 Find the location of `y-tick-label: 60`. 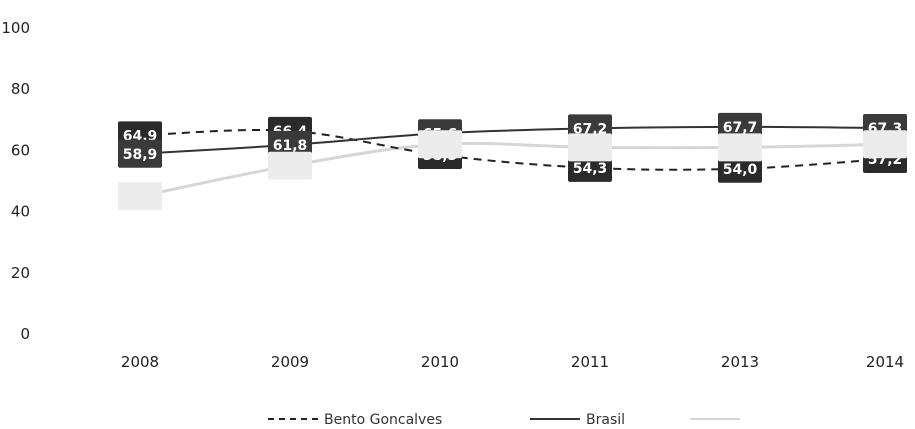

y-tick-label: 60 is located at coordinates (20, 150).